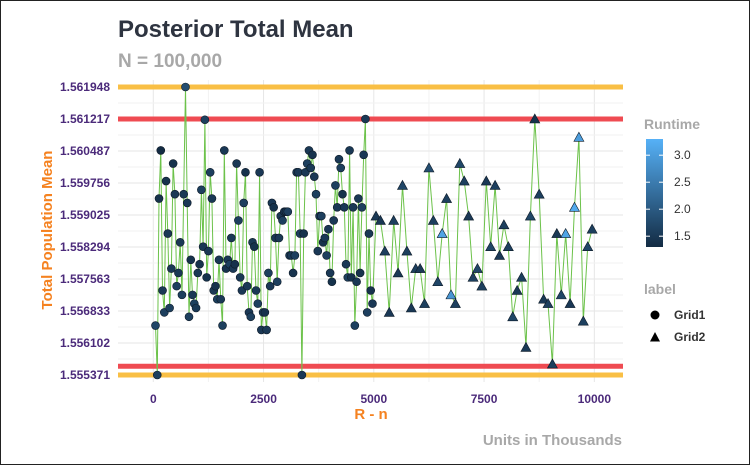 This screenshot has height=466, width=750. Describe the element at coordinates (682, 209) in the screenshot. I see `colorbar-tick-label: 2.0` at that location.